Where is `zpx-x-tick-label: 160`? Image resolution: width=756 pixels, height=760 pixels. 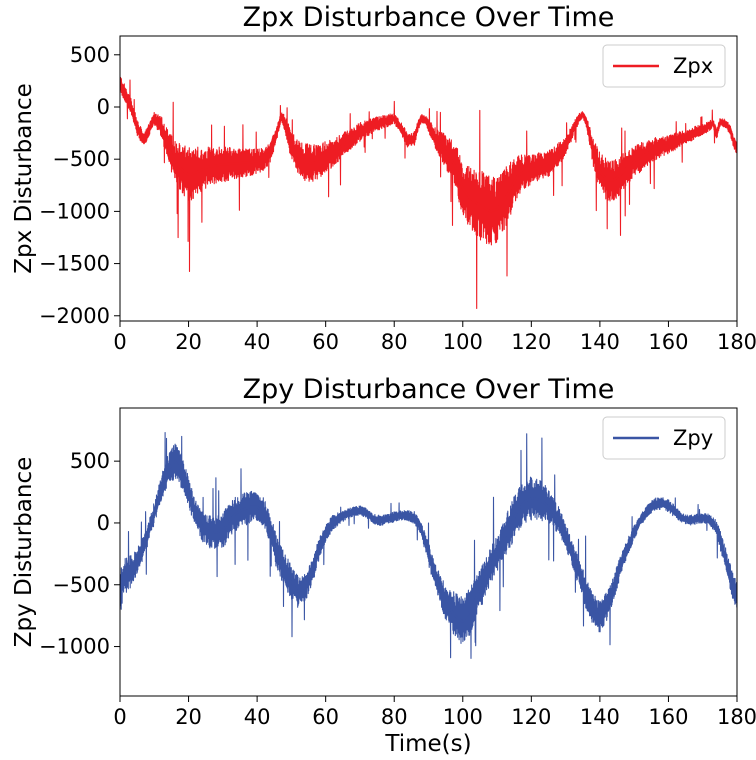 zpx-x-tick-label: 160 is located at coordinates (668, 342).